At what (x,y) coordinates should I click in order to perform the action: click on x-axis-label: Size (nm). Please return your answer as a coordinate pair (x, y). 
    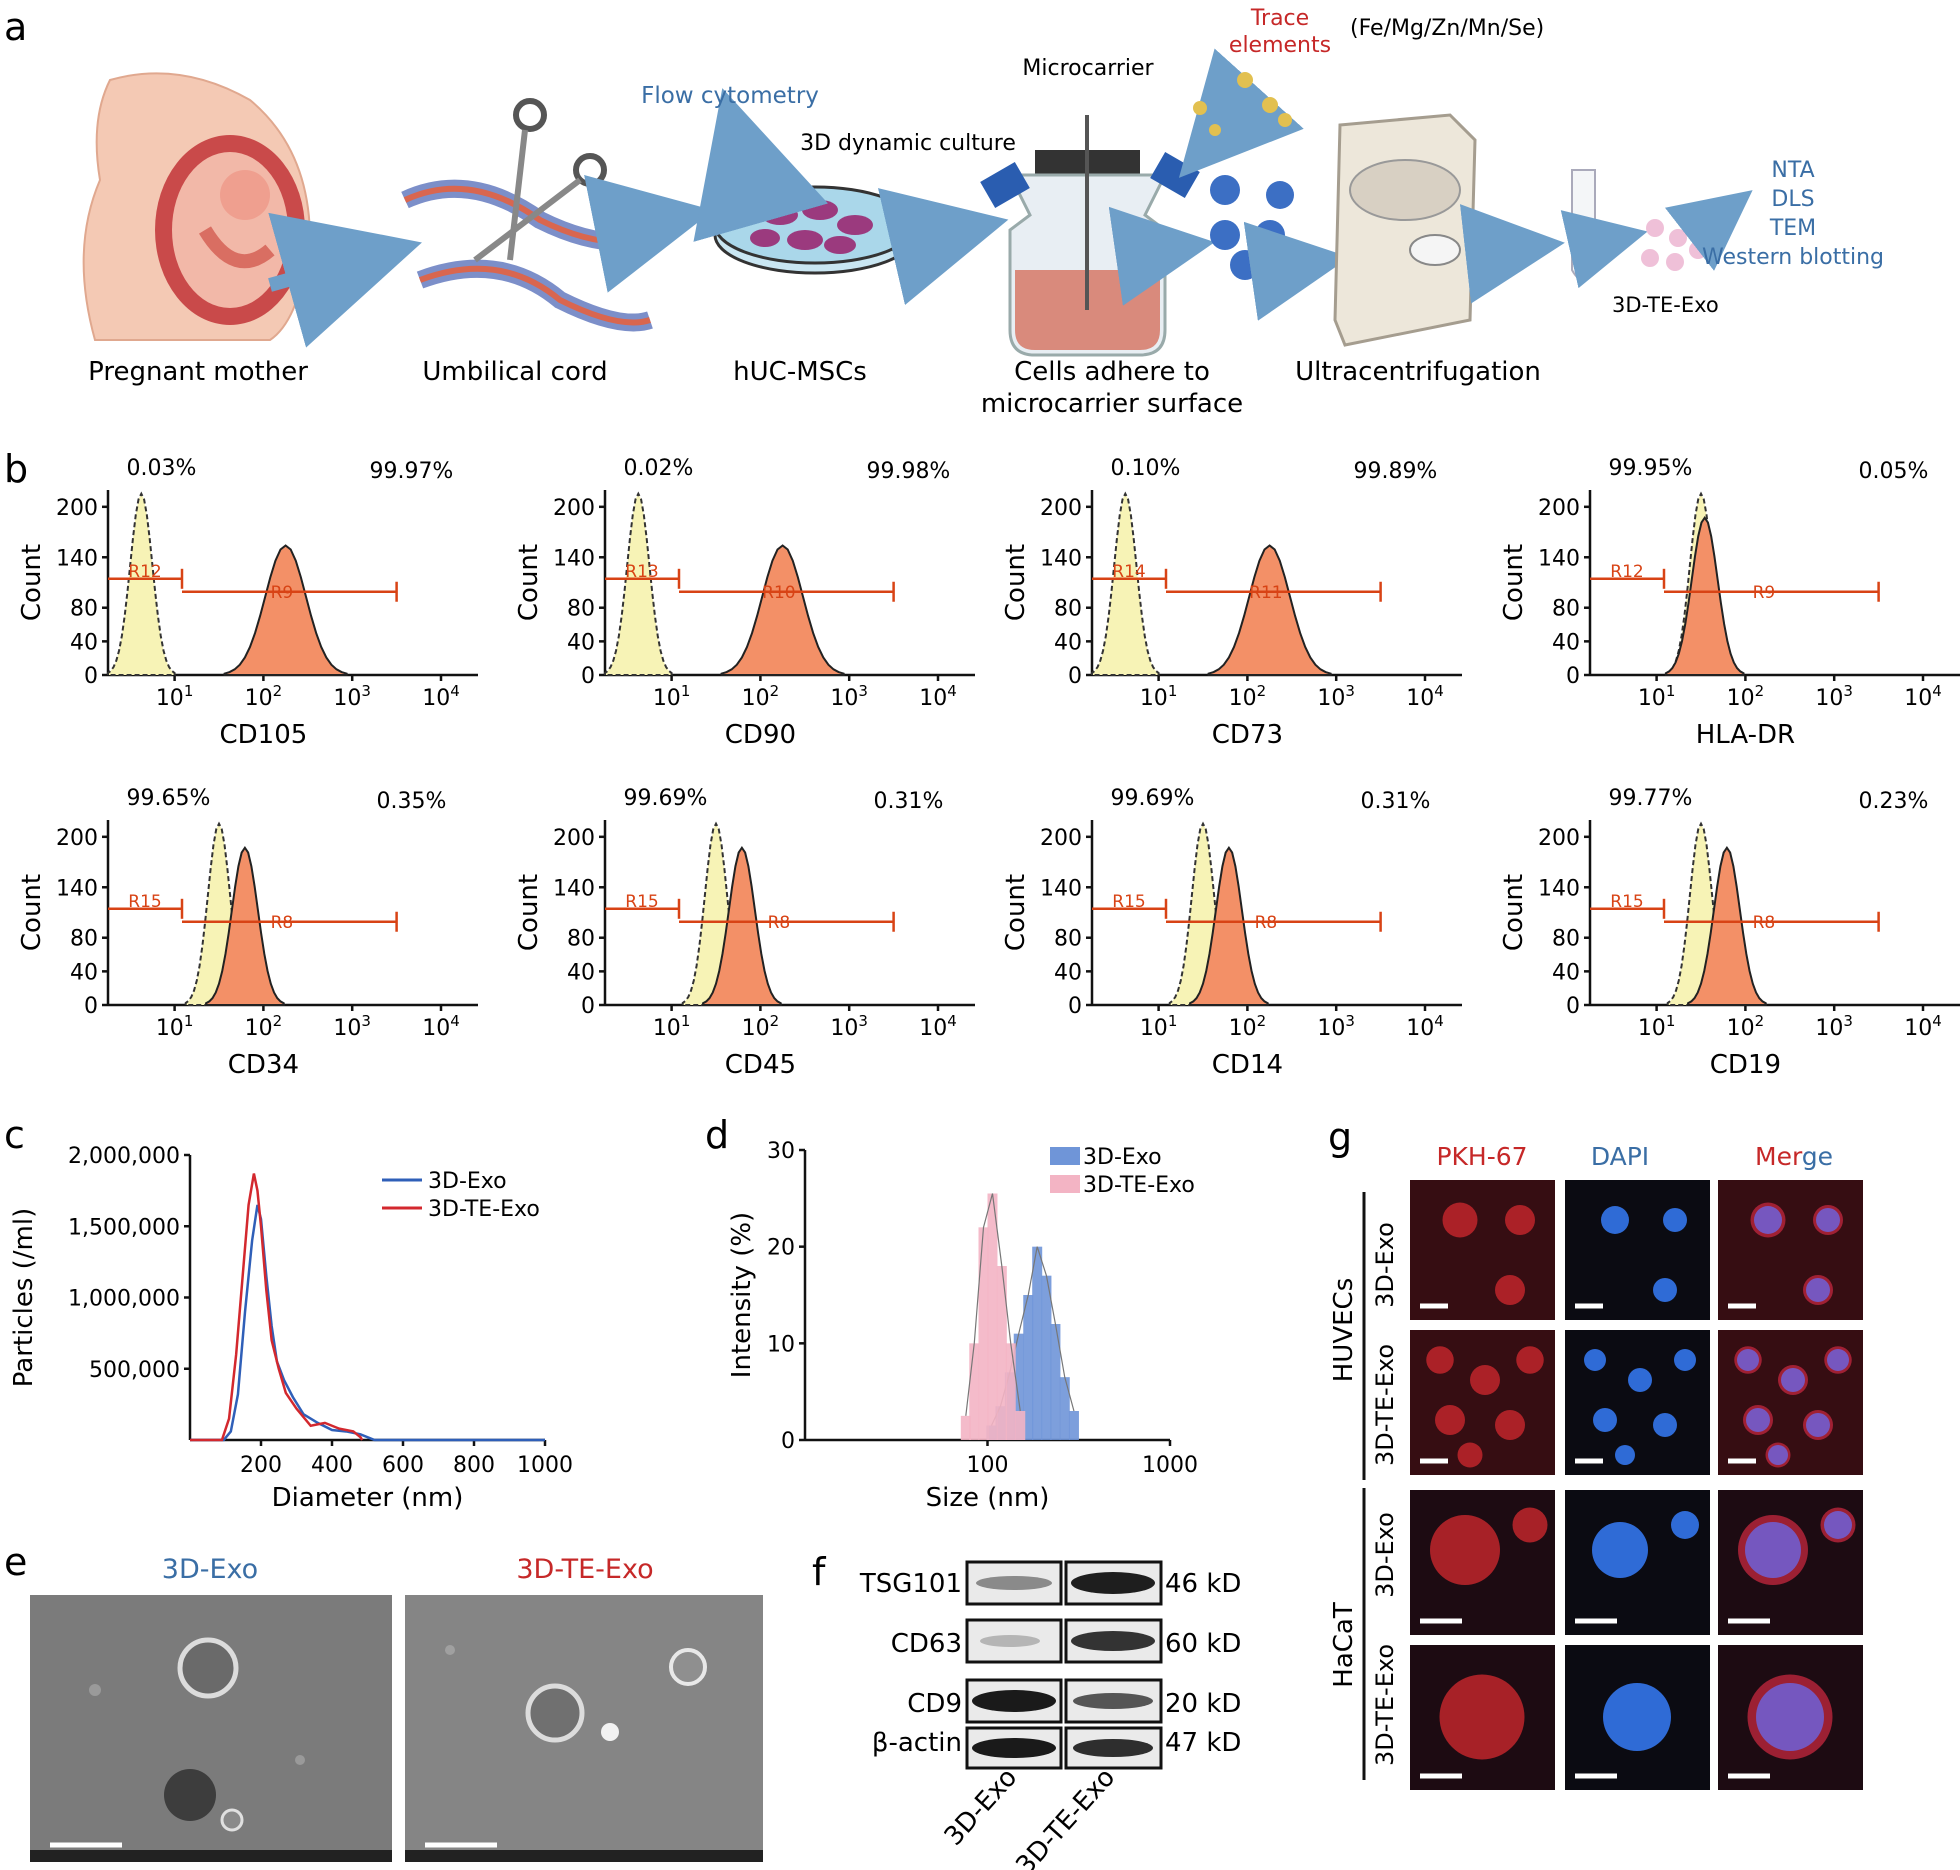
    Looking at the image, I should click on (988, 1498).